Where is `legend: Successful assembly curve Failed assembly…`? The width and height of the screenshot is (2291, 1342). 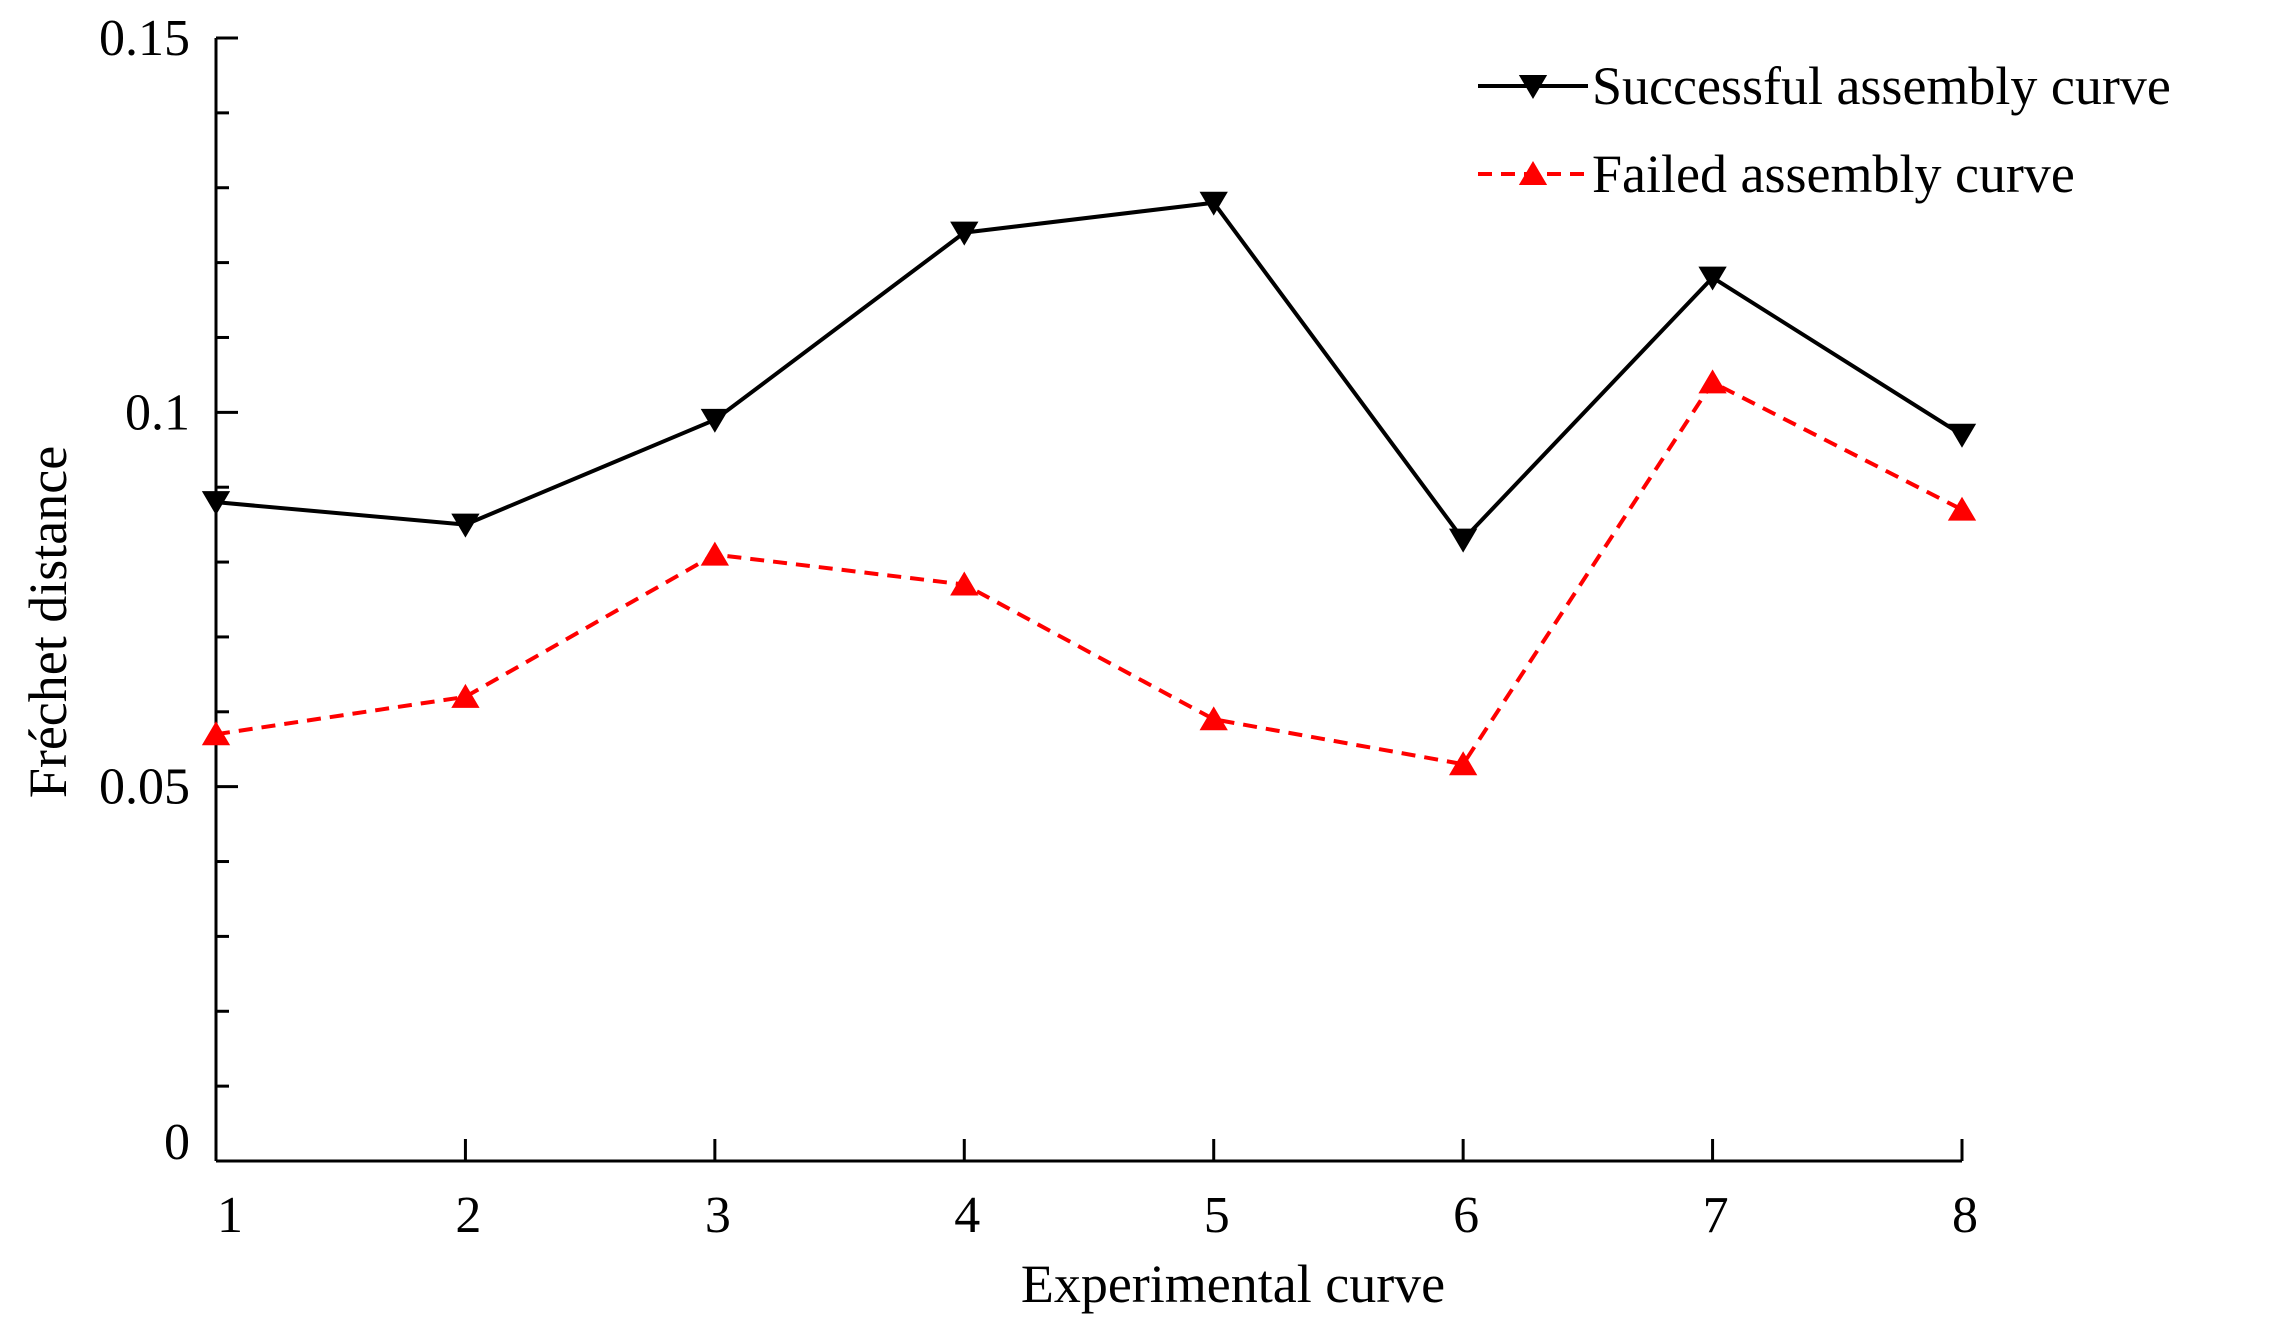 legend: Successful assembly curve Failed assembly… is located at coordinates (1824, 130).